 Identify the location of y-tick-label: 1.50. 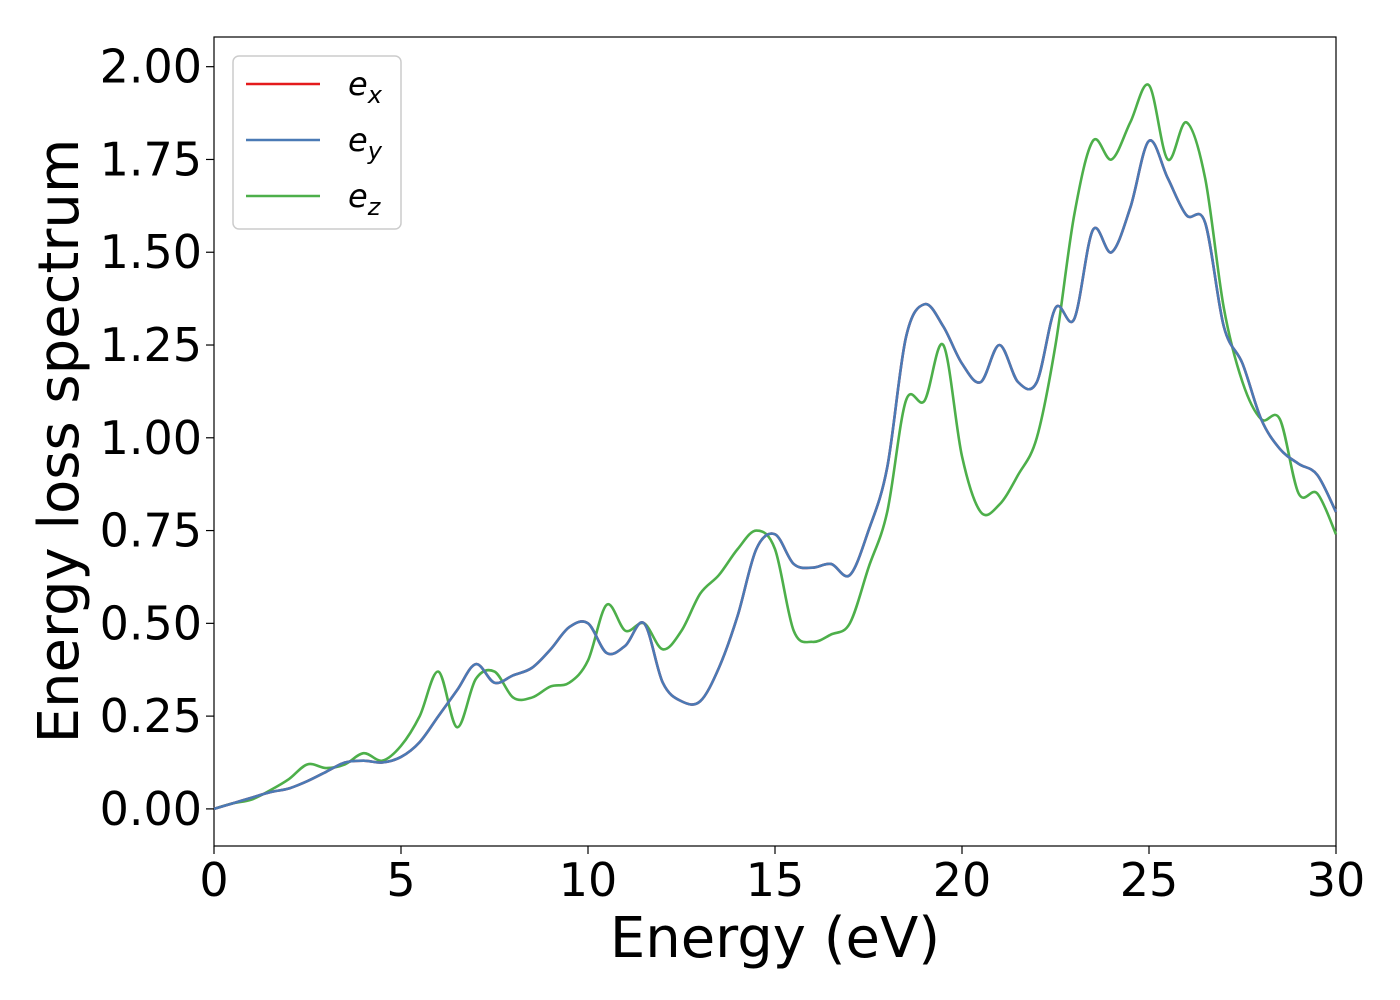
(151, 252).